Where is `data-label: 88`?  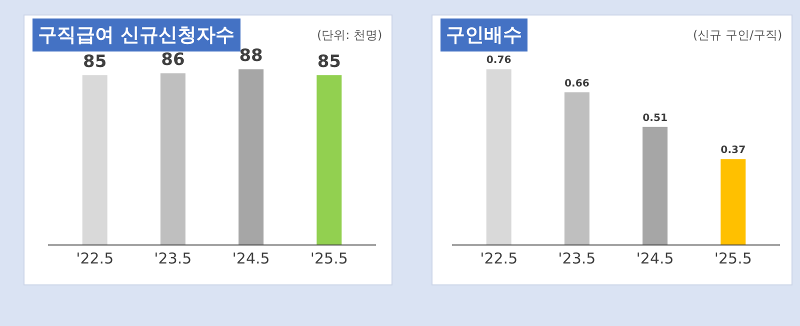
data-label: 88 is located at coordinates (251, 56).